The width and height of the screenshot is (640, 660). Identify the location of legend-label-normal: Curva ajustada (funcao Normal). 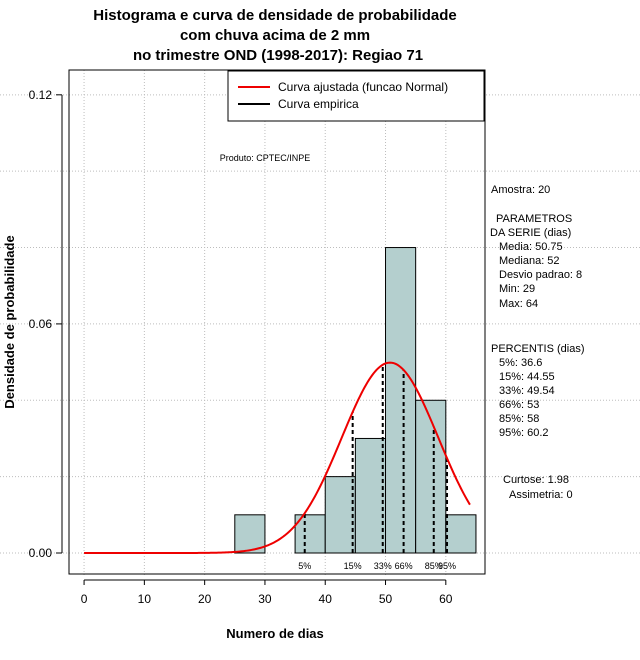
(363, 87).